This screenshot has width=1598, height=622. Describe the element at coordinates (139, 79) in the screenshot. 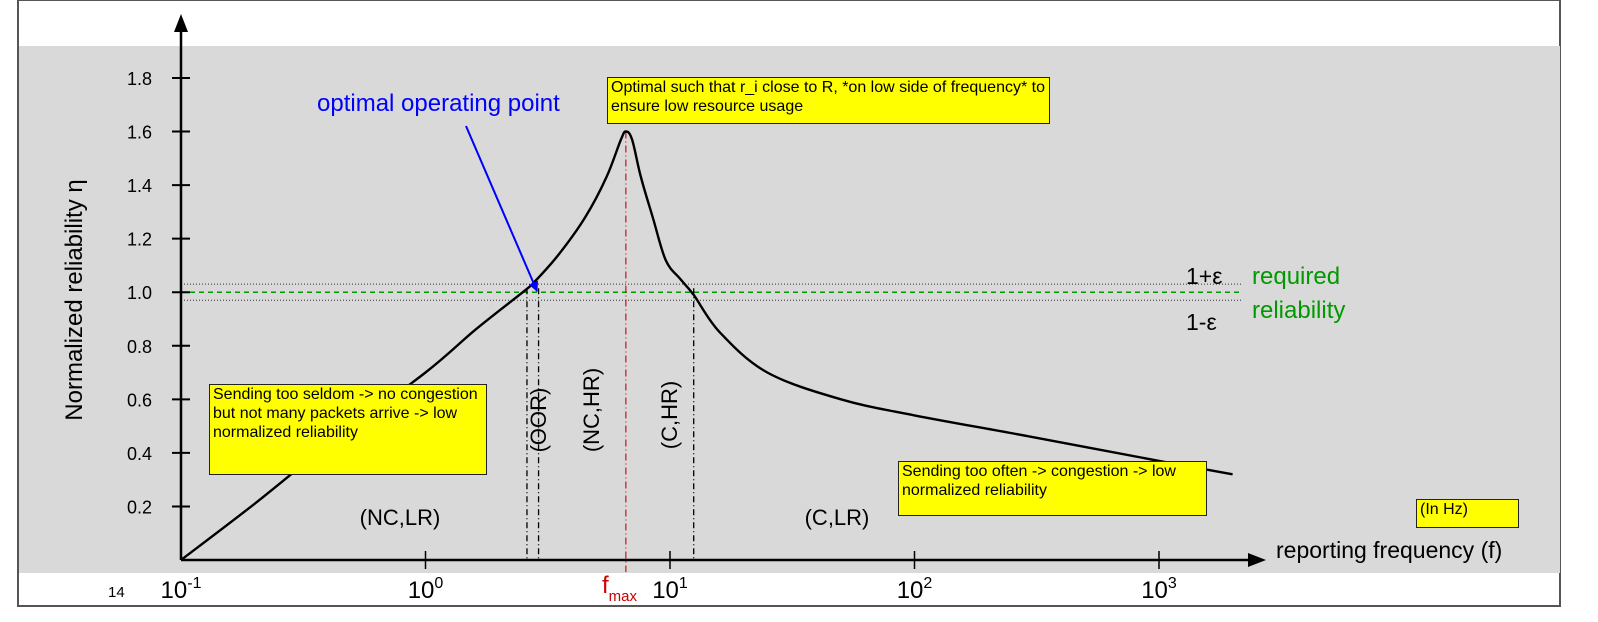

I see `y-tick-label-8: 1.8` at that location.